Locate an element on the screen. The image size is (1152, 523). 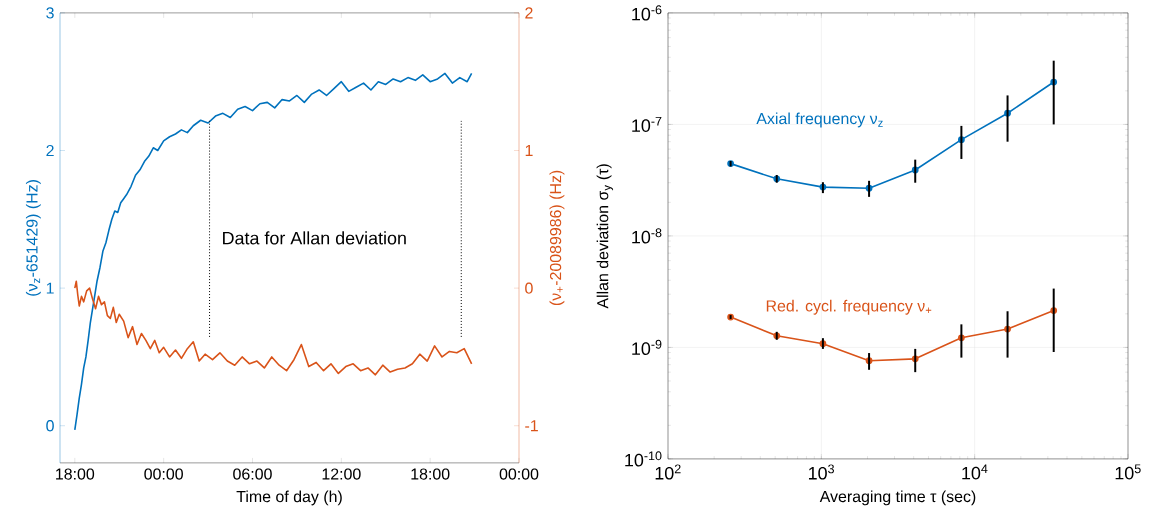
y-tick-label: 2 is located at coordinates (50, 151).